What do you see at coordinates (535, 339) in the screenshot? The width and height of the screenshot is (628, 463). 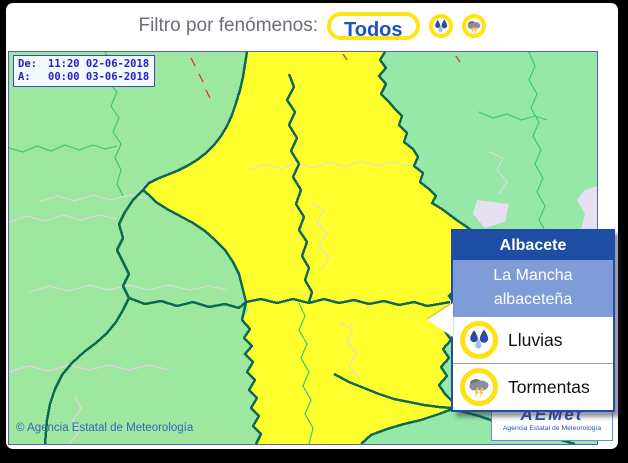 I see `warning-label: Lluvias` at bounding box center [535, 339].